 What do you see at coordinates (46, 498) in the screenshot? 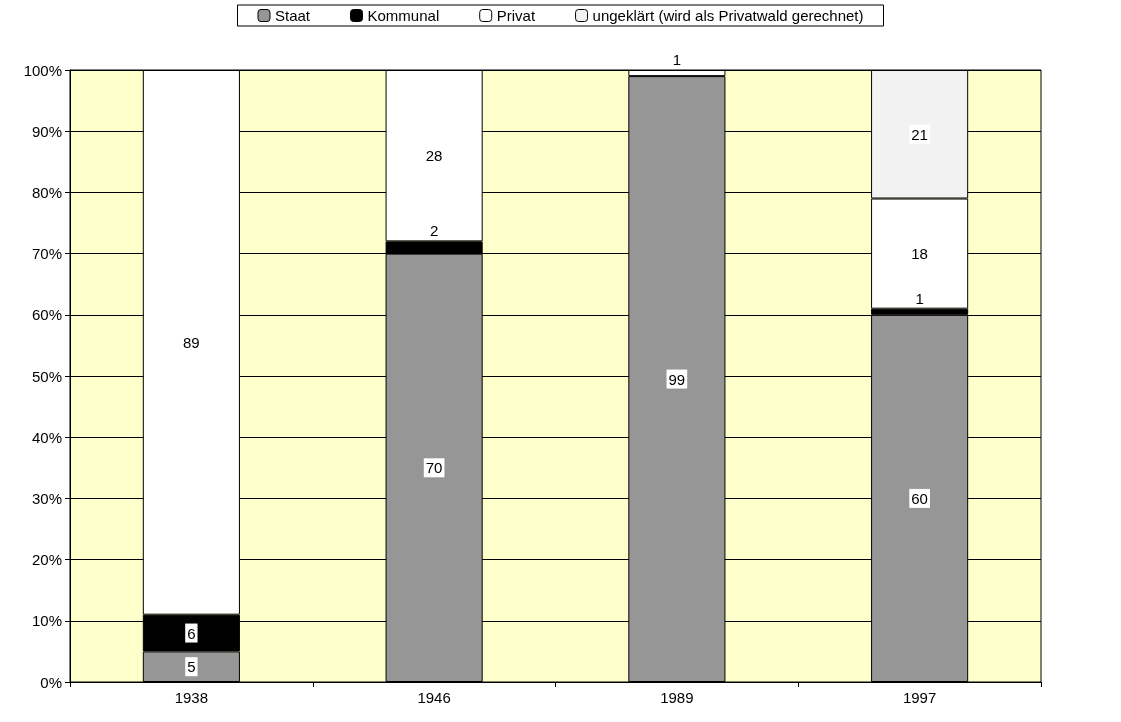
I see `y-tick-label: 30%` at bounding box center [46, 498].